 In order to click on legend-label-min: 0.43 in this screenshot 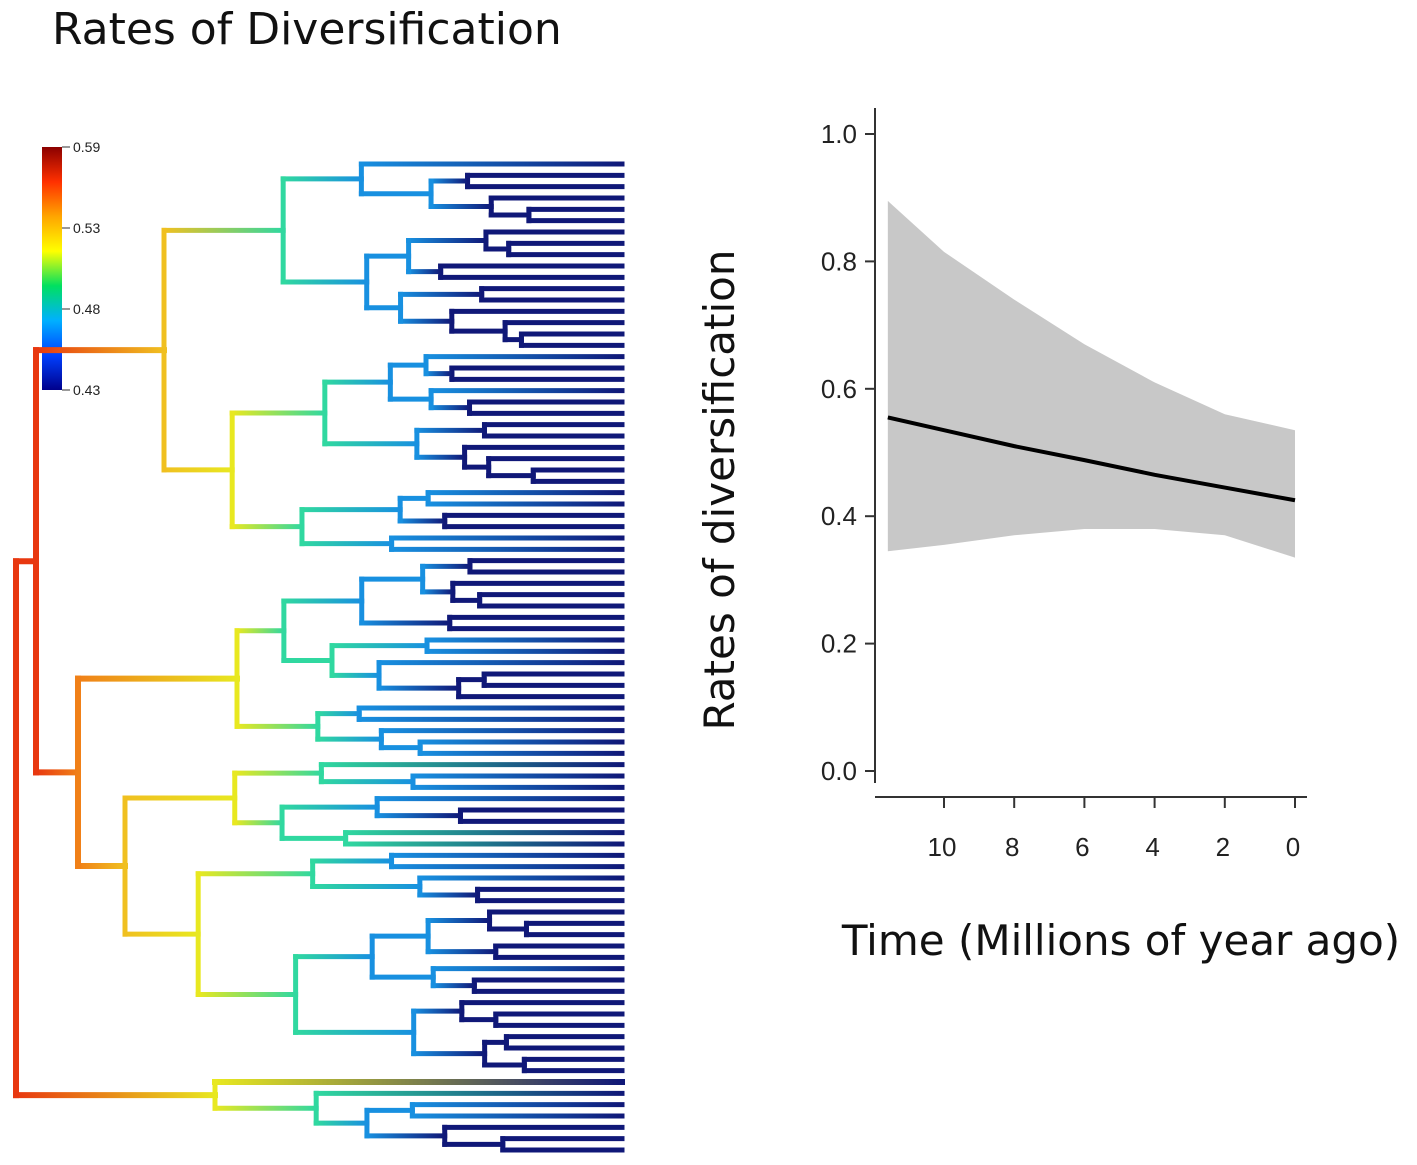, I will do `click(86, 390)`.